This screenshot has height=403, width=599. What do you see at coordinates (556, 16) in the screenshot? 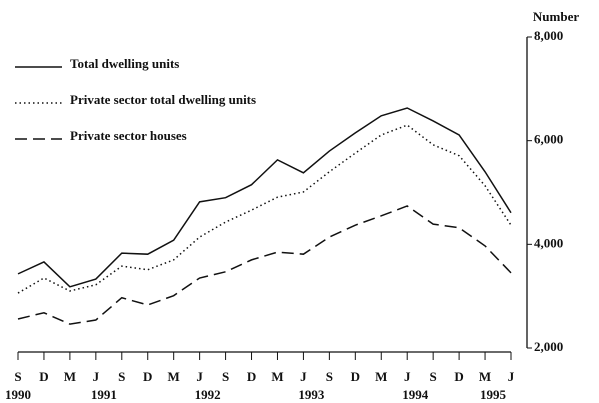
I see `y-axis-label: Number` at bounding box center [556, 16].